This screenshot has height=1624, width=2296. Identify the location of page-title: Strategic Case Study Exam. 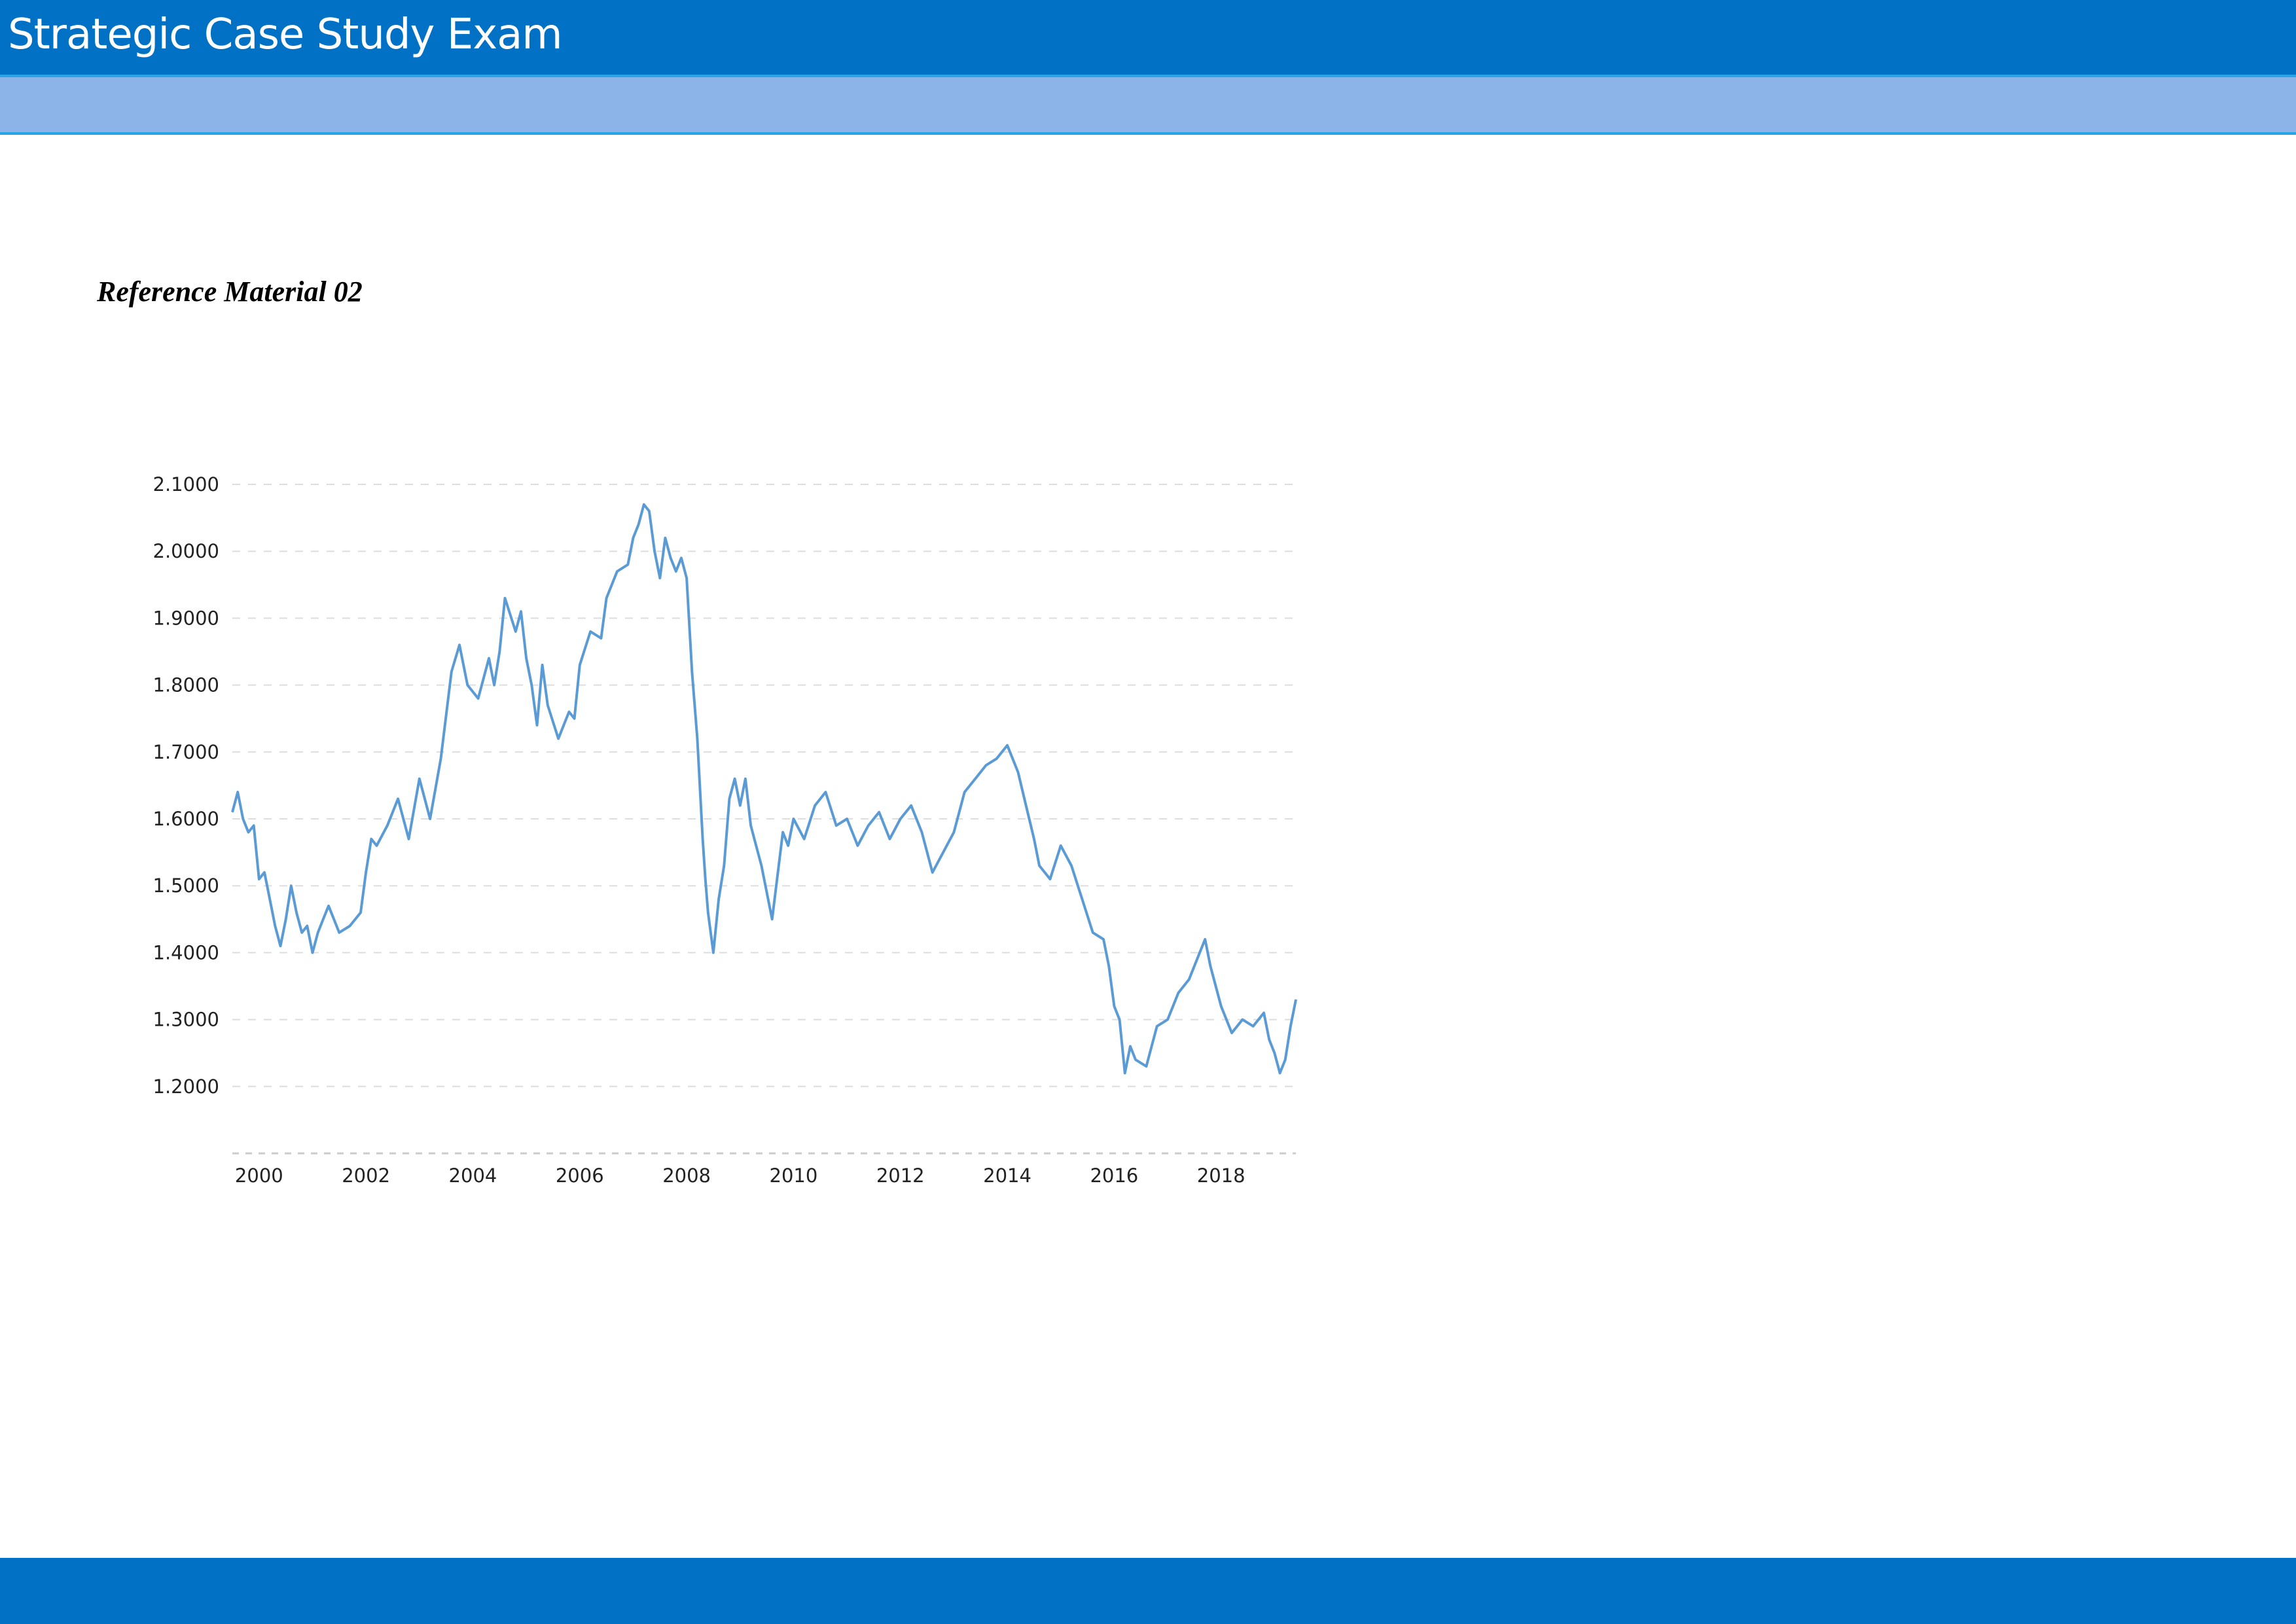
(285, 34).